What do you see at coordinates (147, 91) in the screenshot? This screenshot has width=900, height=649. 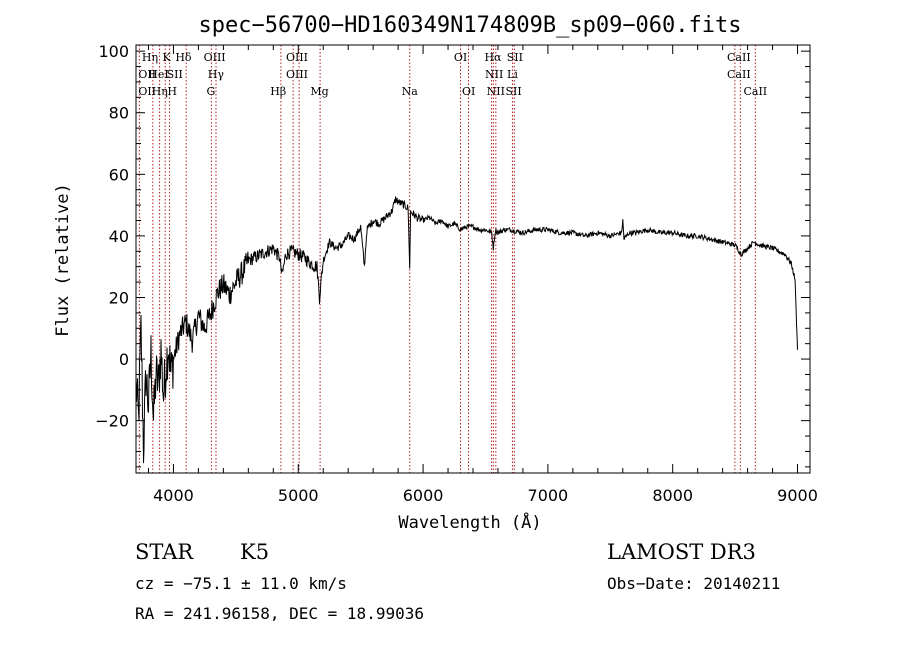 I see `line-label-17: OII` at bounding box center [147, 91].